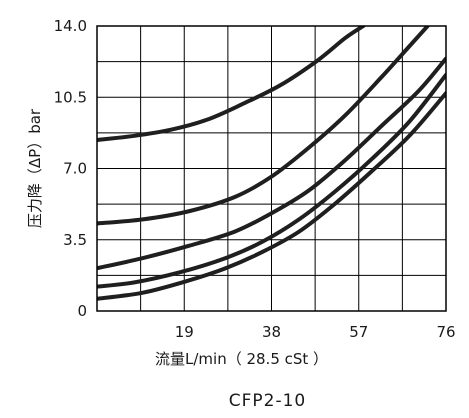 This screenshot has height=418, width=469. I want to click on x-tick-label: 76, so click(445, 332).